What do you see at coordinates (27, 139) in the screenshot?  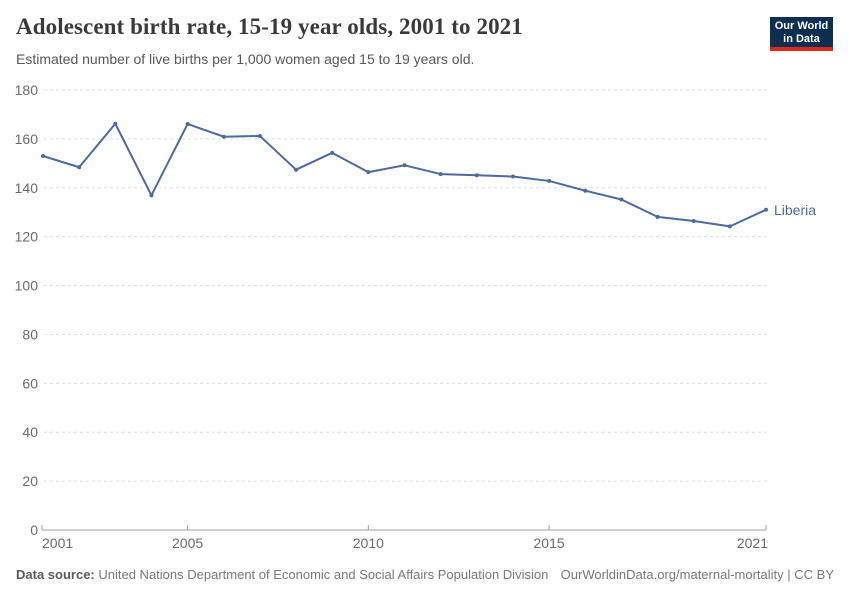 I see `y-tick-label: 160` at bounding box center [27, 139].